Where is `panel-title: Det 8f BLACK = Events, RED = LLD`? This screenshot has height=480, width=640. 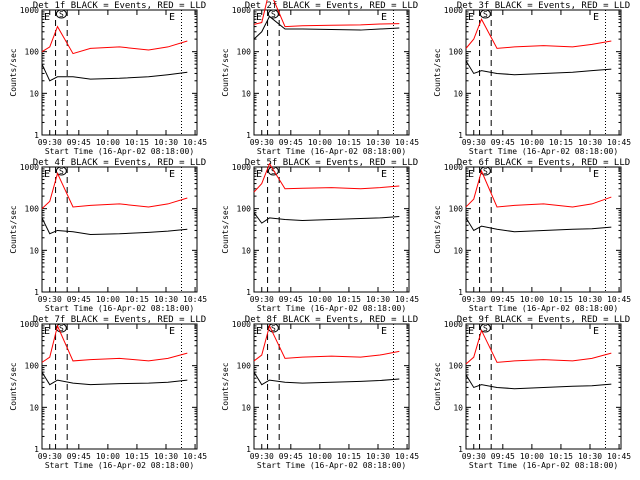 panel-title: Det 8f BLACK = Events, RED = LLD is located at coordinates (331, 320).